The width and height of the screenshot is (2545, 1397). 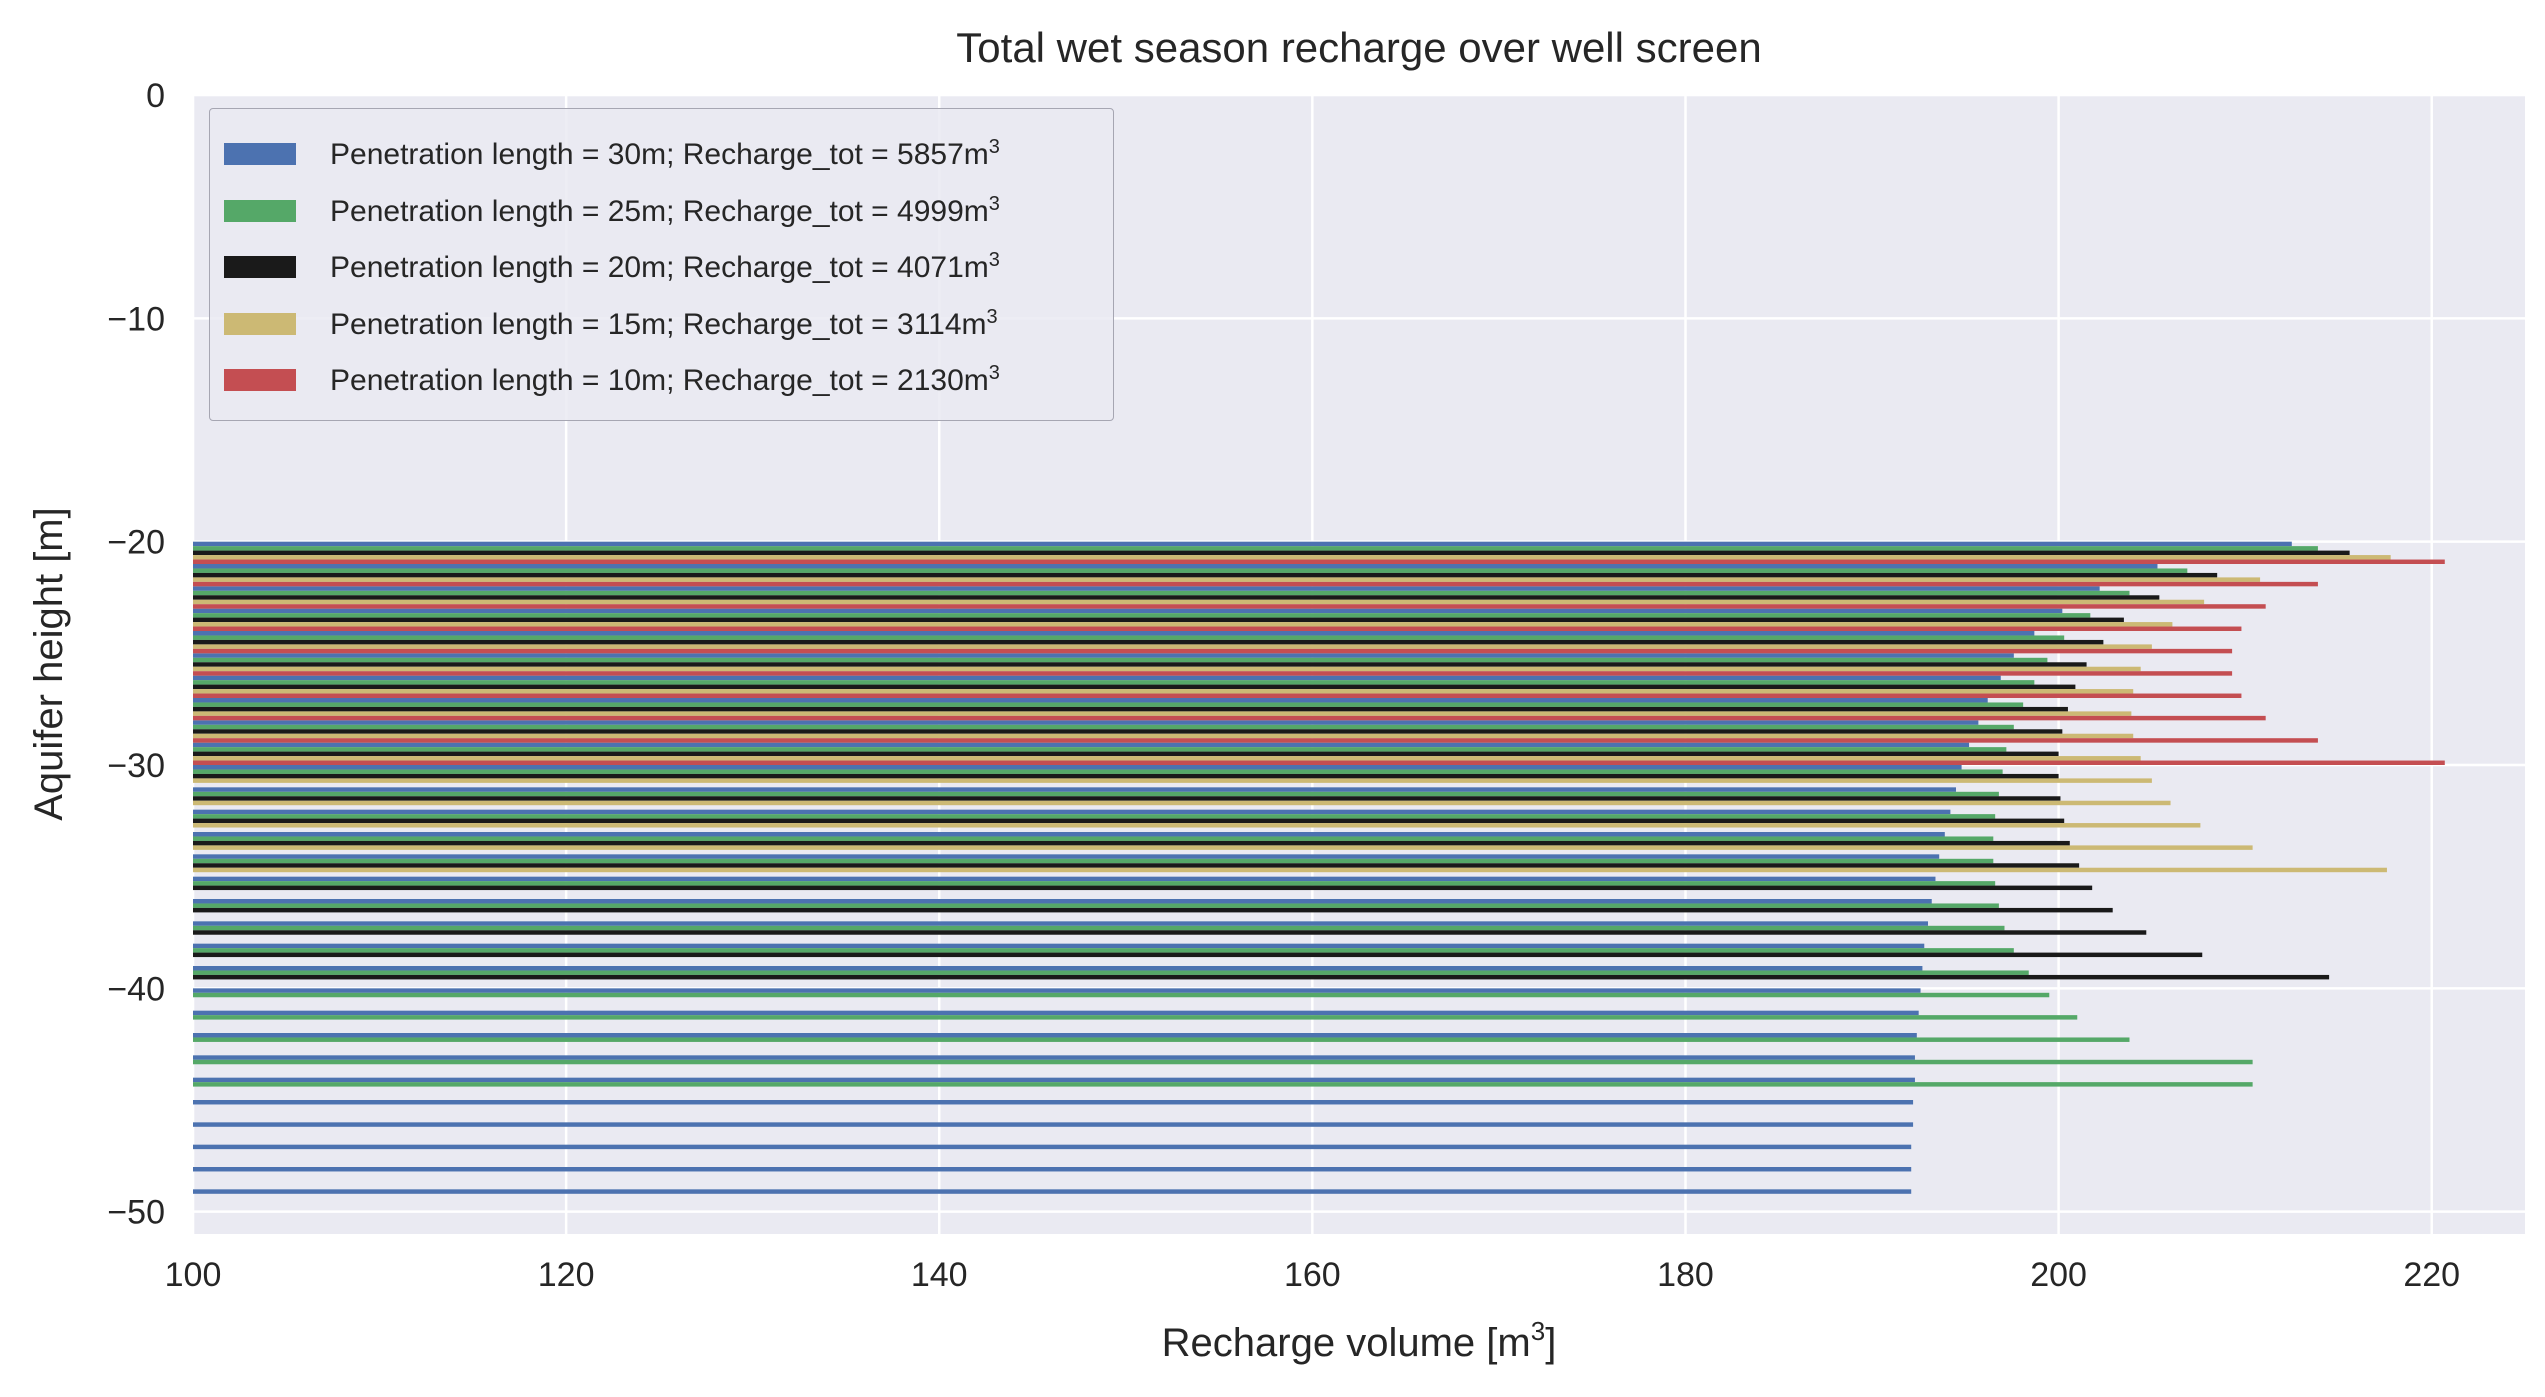 What do you see at coordinates (136, 1213) in the screenshot?
I see `y-tick-label: −50` at bounding box center [136, 1213].